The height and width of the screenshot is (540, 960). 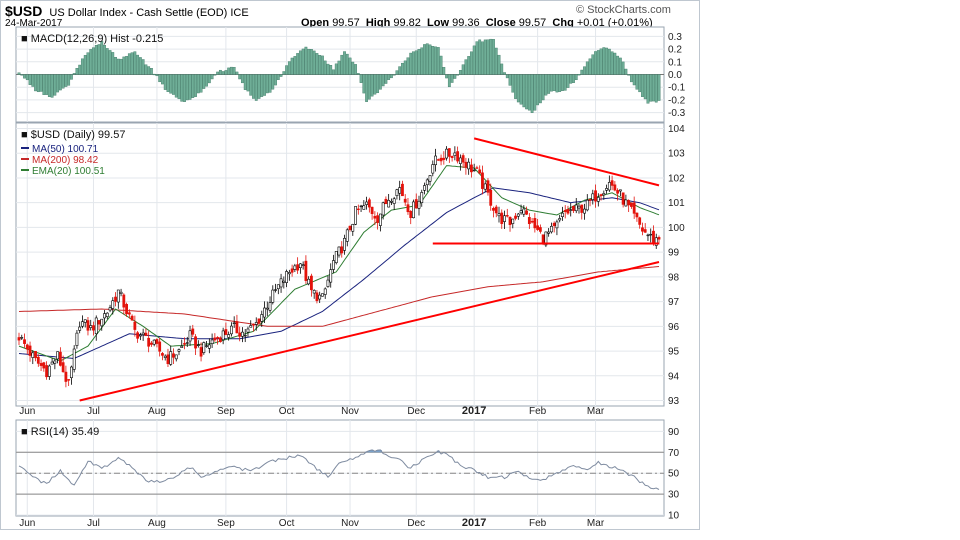 I want to click on low-label: Low, so click(x=438, y=23).